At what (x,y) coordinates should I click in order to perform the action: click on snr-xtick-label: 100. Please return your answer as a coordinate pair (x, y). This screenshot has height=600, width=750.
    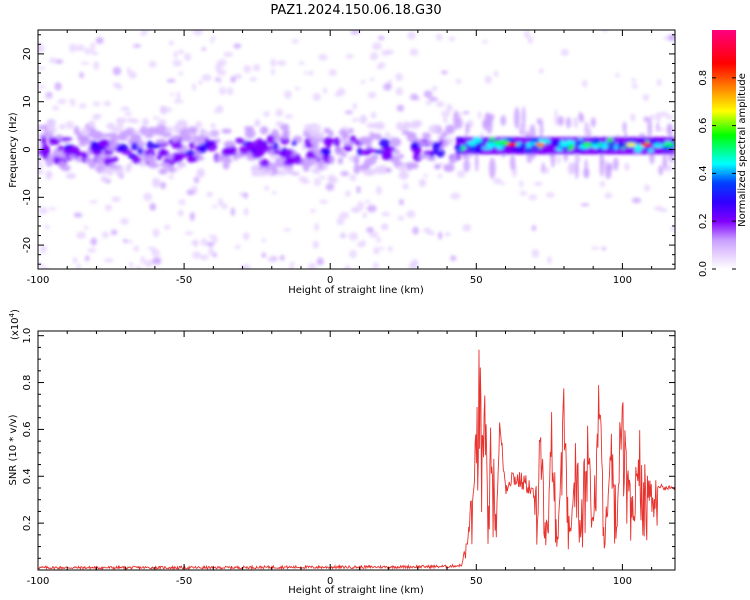
    Looking at the image, I should click on (622, 581).